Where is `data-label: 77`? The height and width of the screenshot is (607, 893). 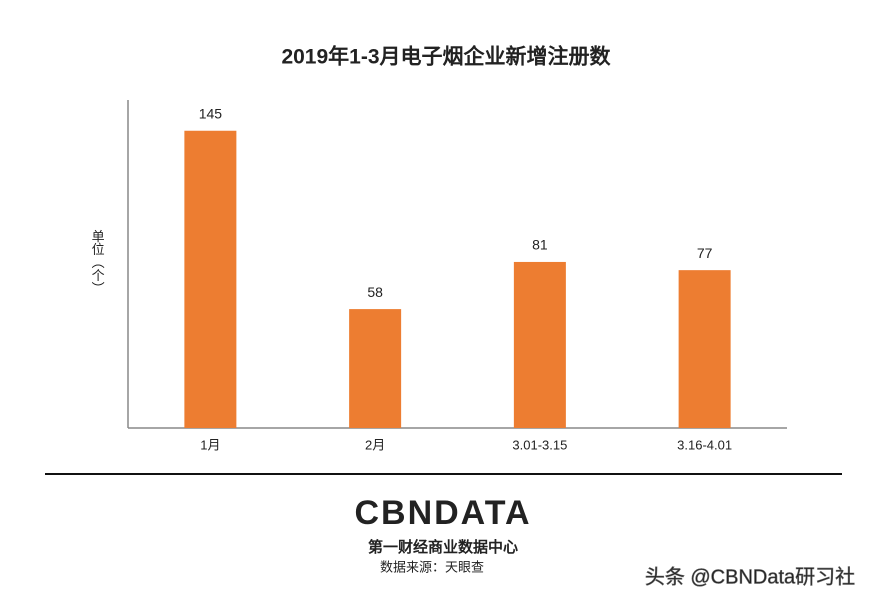 data-label: 77 is located at coordinates (705, 253).